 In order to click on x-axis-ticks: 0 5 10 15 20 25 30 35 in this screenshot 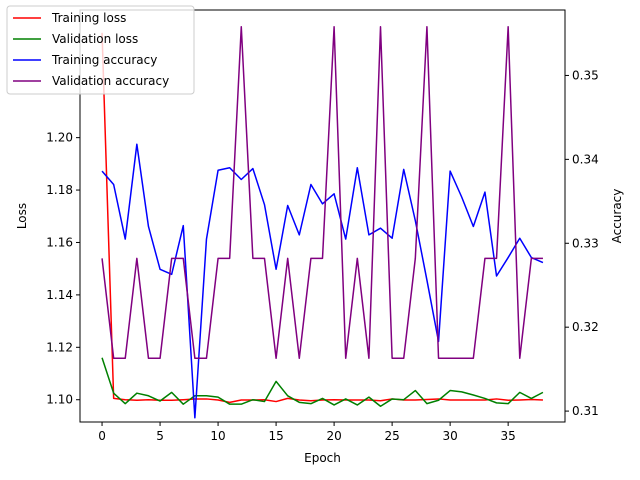, I will do `click(307, 432)`.